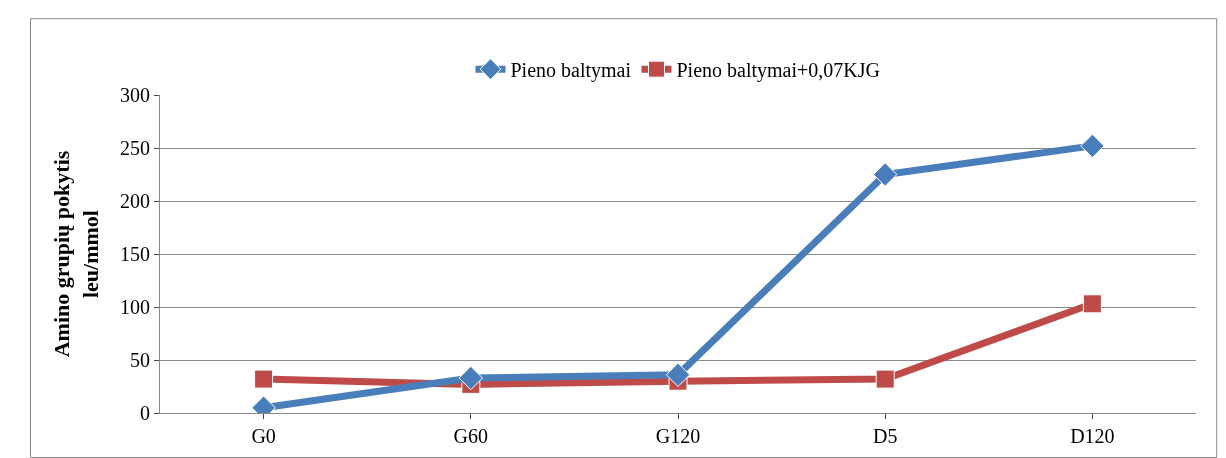  Describe the element at coordinates (135, 254) in the screenshot. I see `y-tick-label: 150` at that location.